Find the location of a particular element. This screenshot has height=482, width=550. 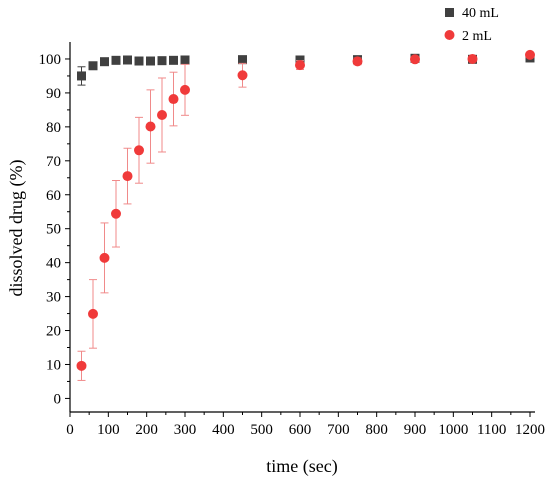

legend-label-40ml: 40 mL is located at coordinates (480, 13).